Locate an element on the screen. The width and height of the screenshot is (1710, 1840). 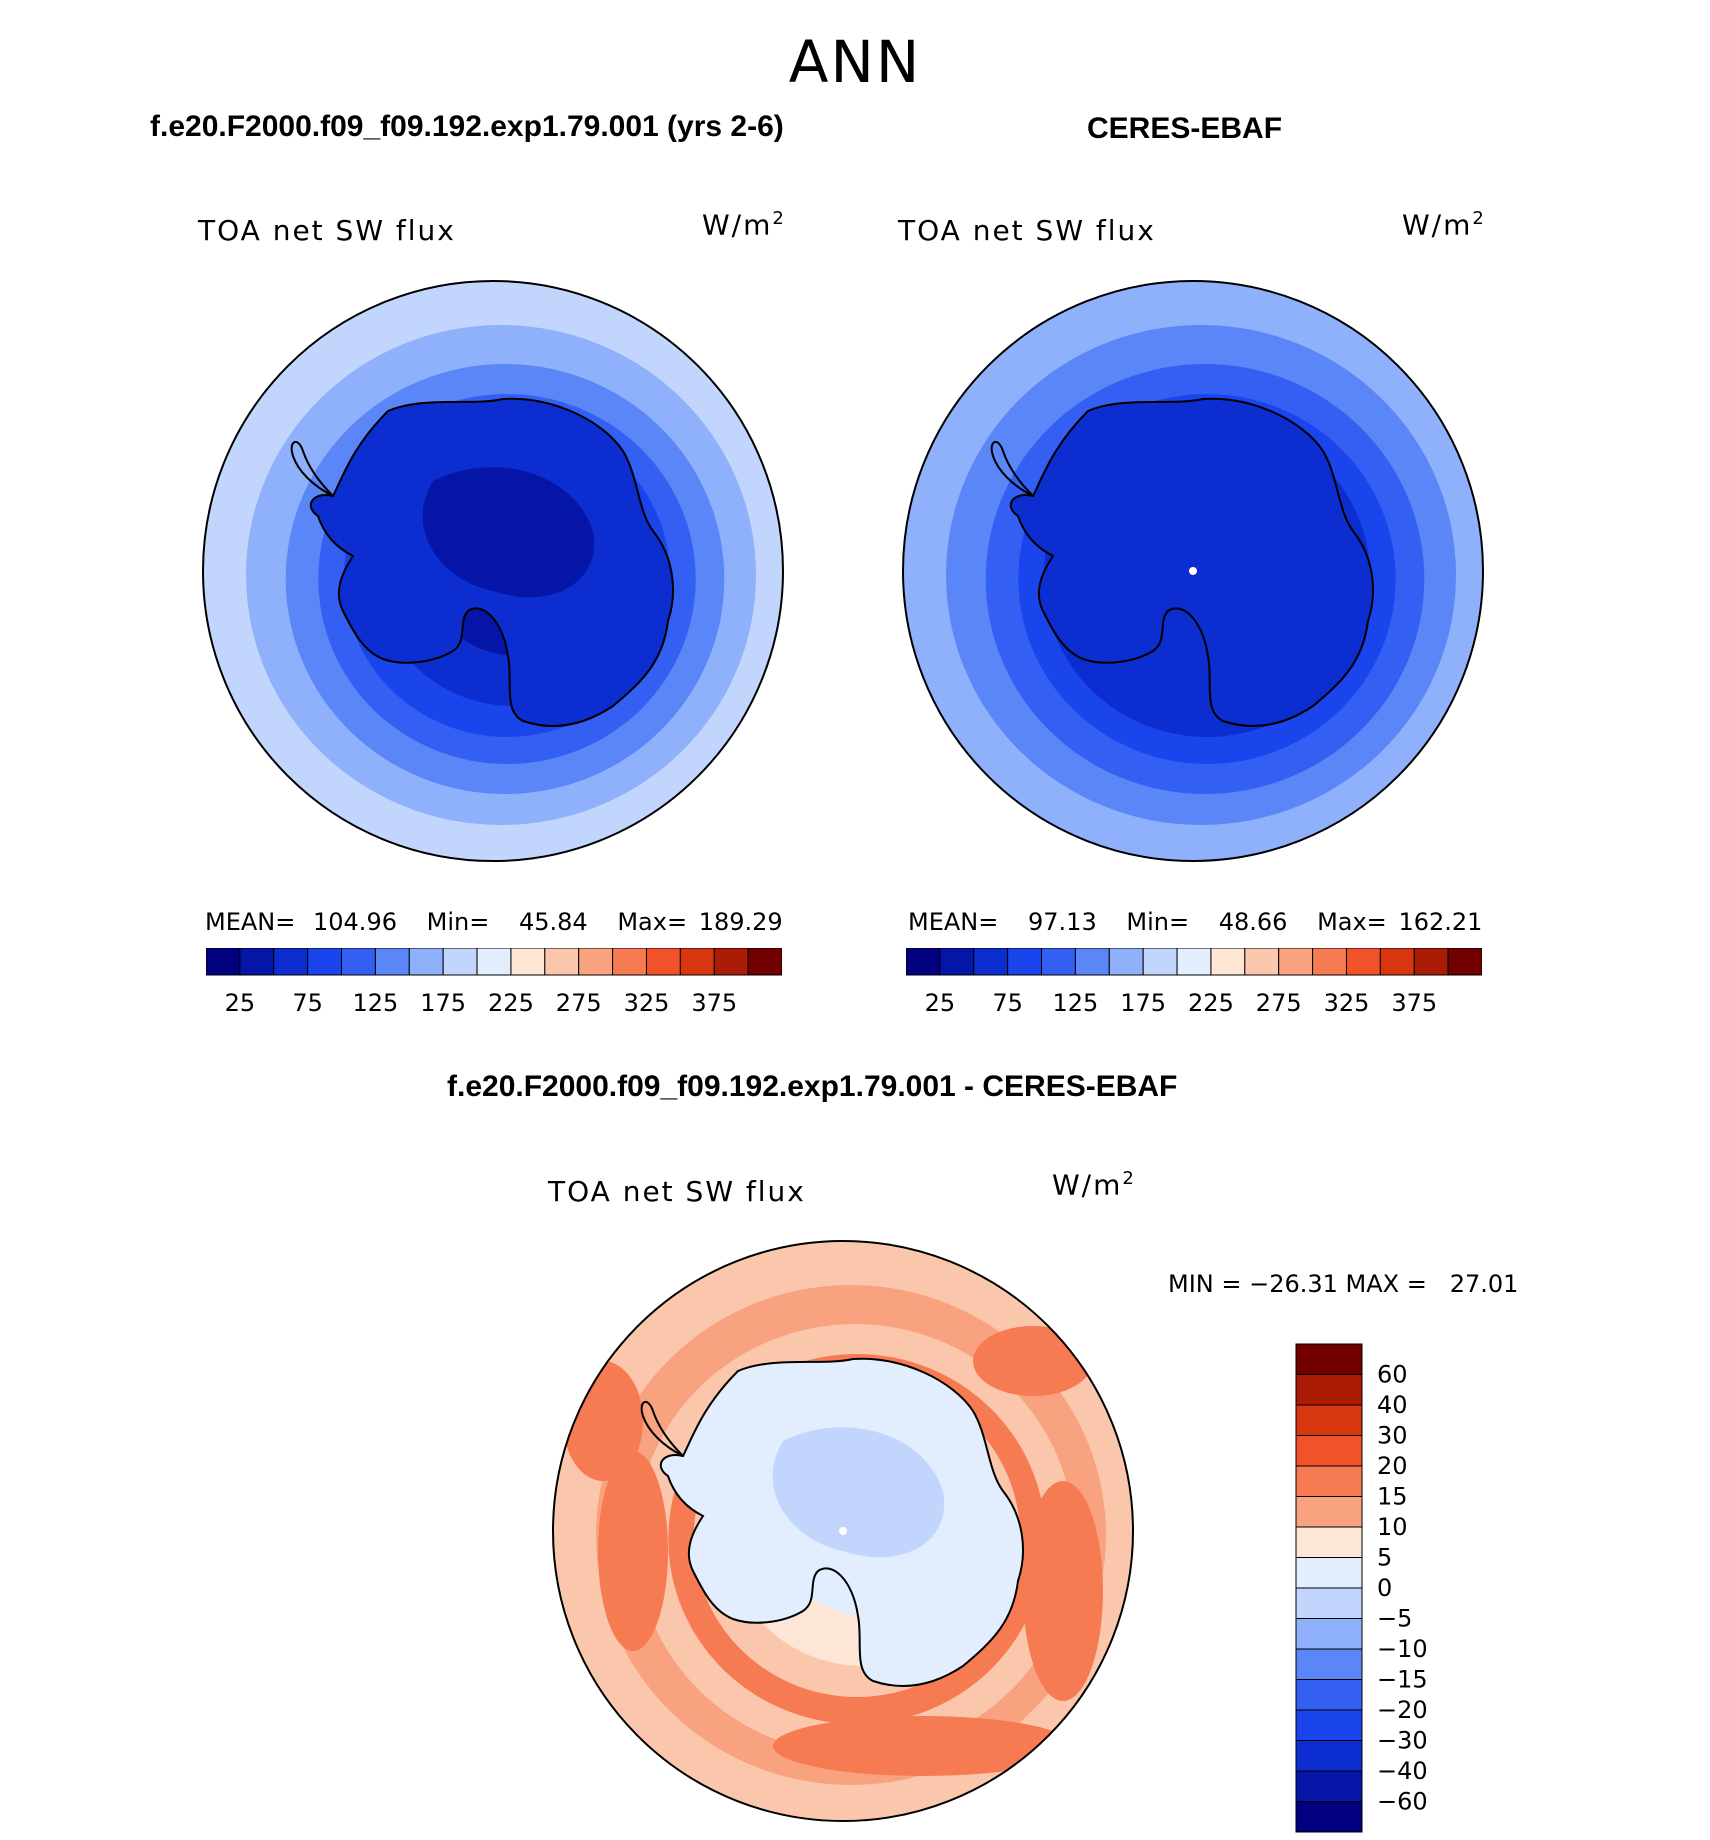
colorbar-tick-label: 40 is located at coordinates (1392, 1405).